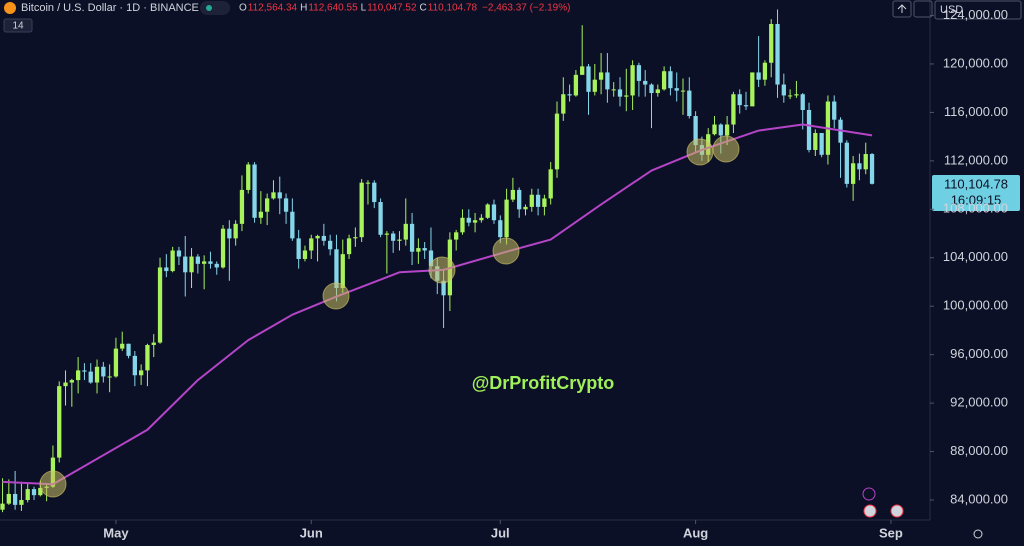 Image resolution: width=1024 pixels, height=546 pixels. Describe the element at coordinates (975, 305) in the screenshot. I see `y-tick-label: 100,000.00` at that location.